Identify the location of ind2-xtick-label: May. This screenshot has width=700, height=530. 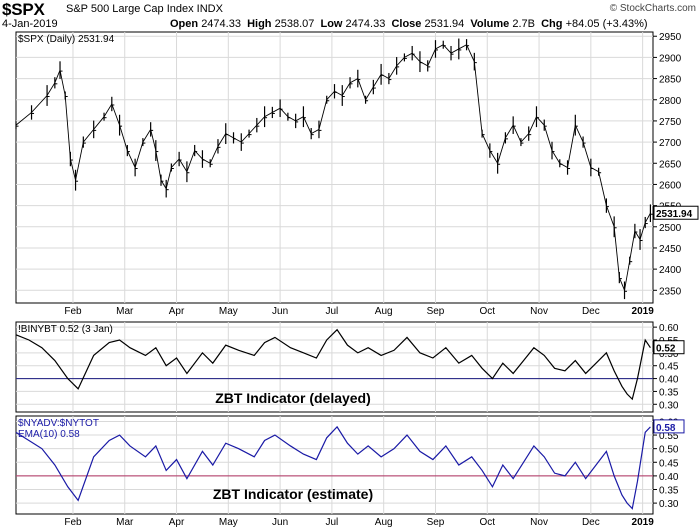
(228, 522).